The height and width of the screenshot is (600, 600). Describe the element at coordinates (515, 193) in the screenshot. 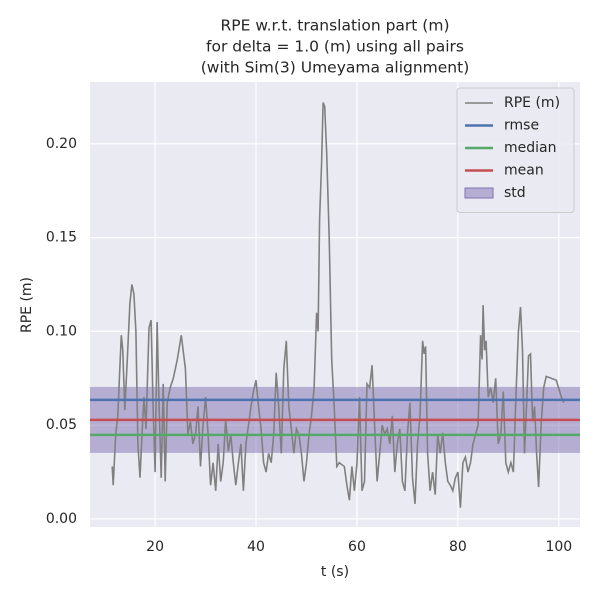

I see `legend-label: std` at that location.